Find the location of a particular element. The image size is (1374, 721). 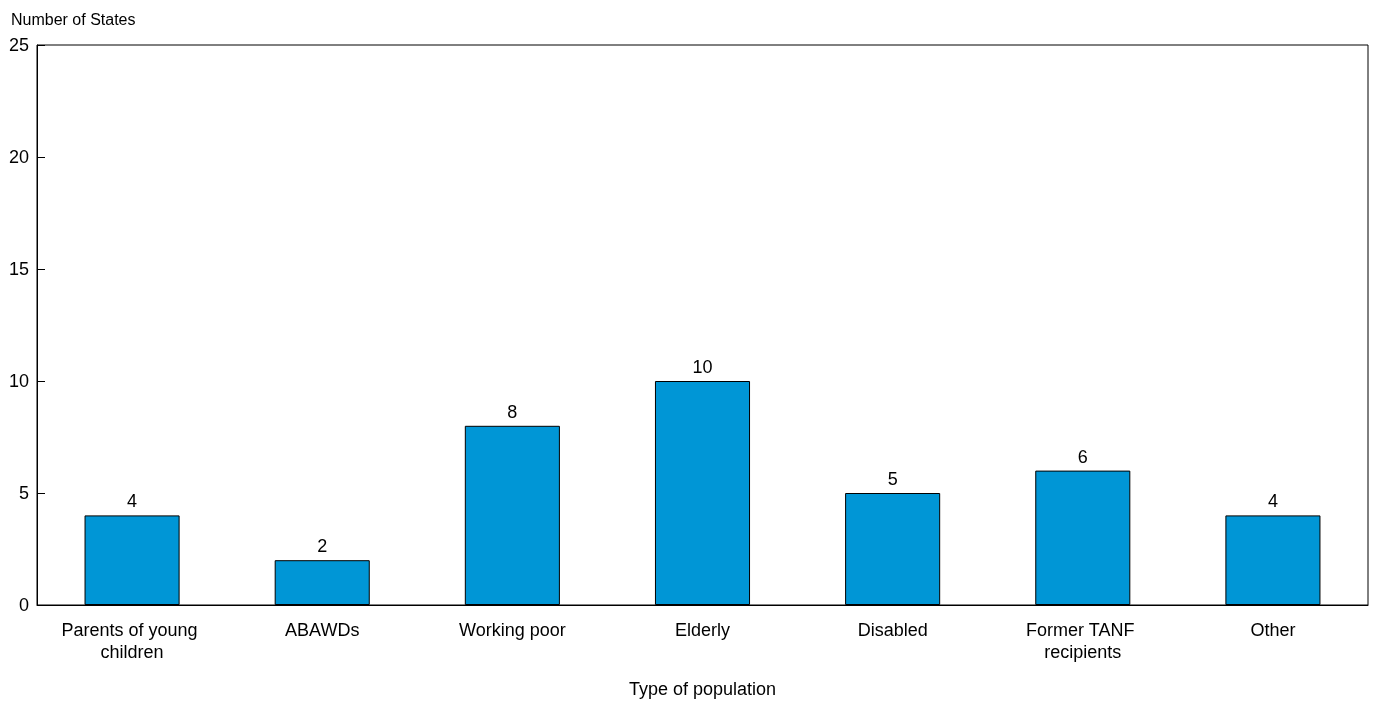

x-tick-label: Parents of young children is located at coordinates (132, 641).